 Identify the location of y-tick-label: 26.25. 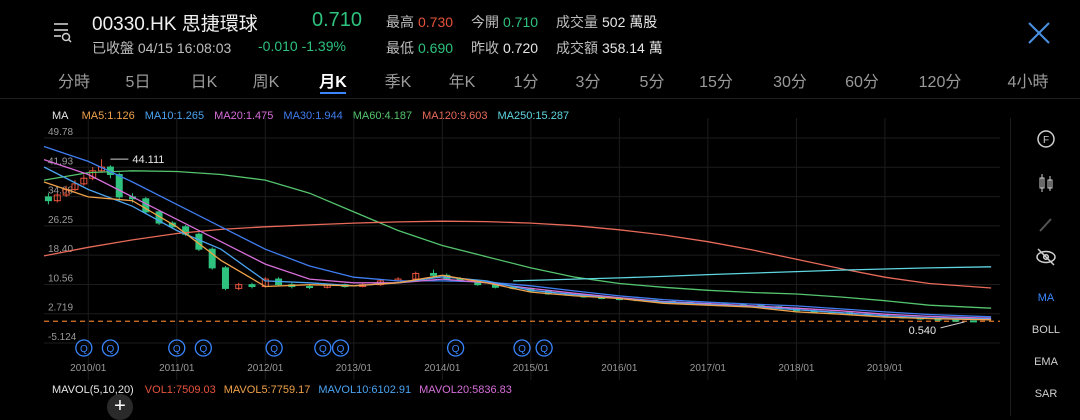
(60, 220).